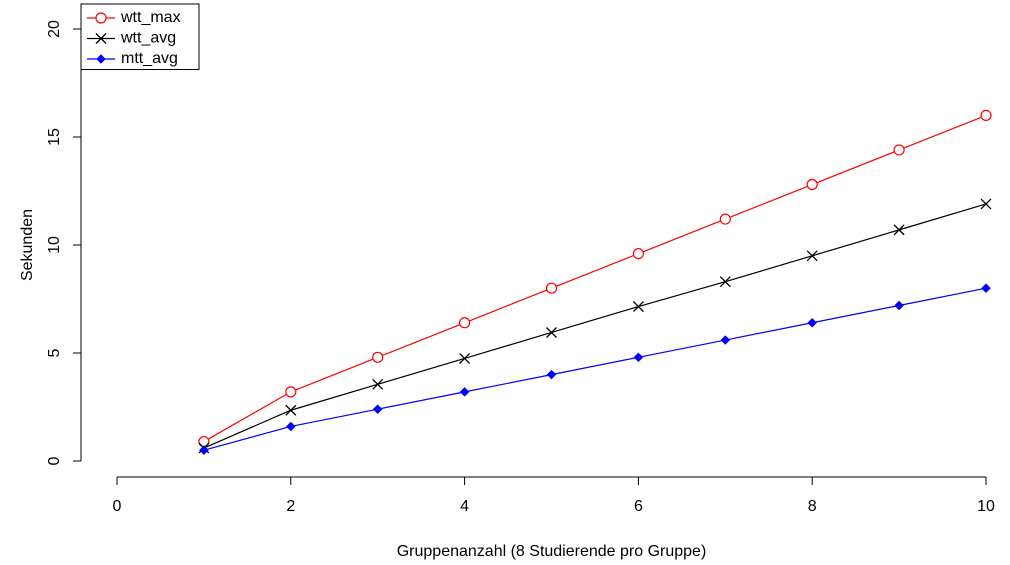 The width and height of the screenshot is (1010, 565). I want to click on x-tick-label: 2, so click(290, 506).